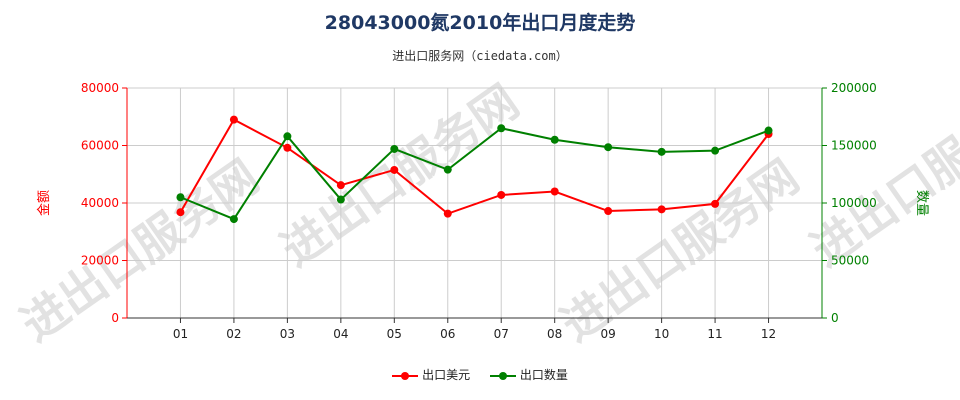  What do you see at coordinates (100, 261) in the screenshot?
I see `y-left-tick-label: 20000` at bounding box center [100, 261].